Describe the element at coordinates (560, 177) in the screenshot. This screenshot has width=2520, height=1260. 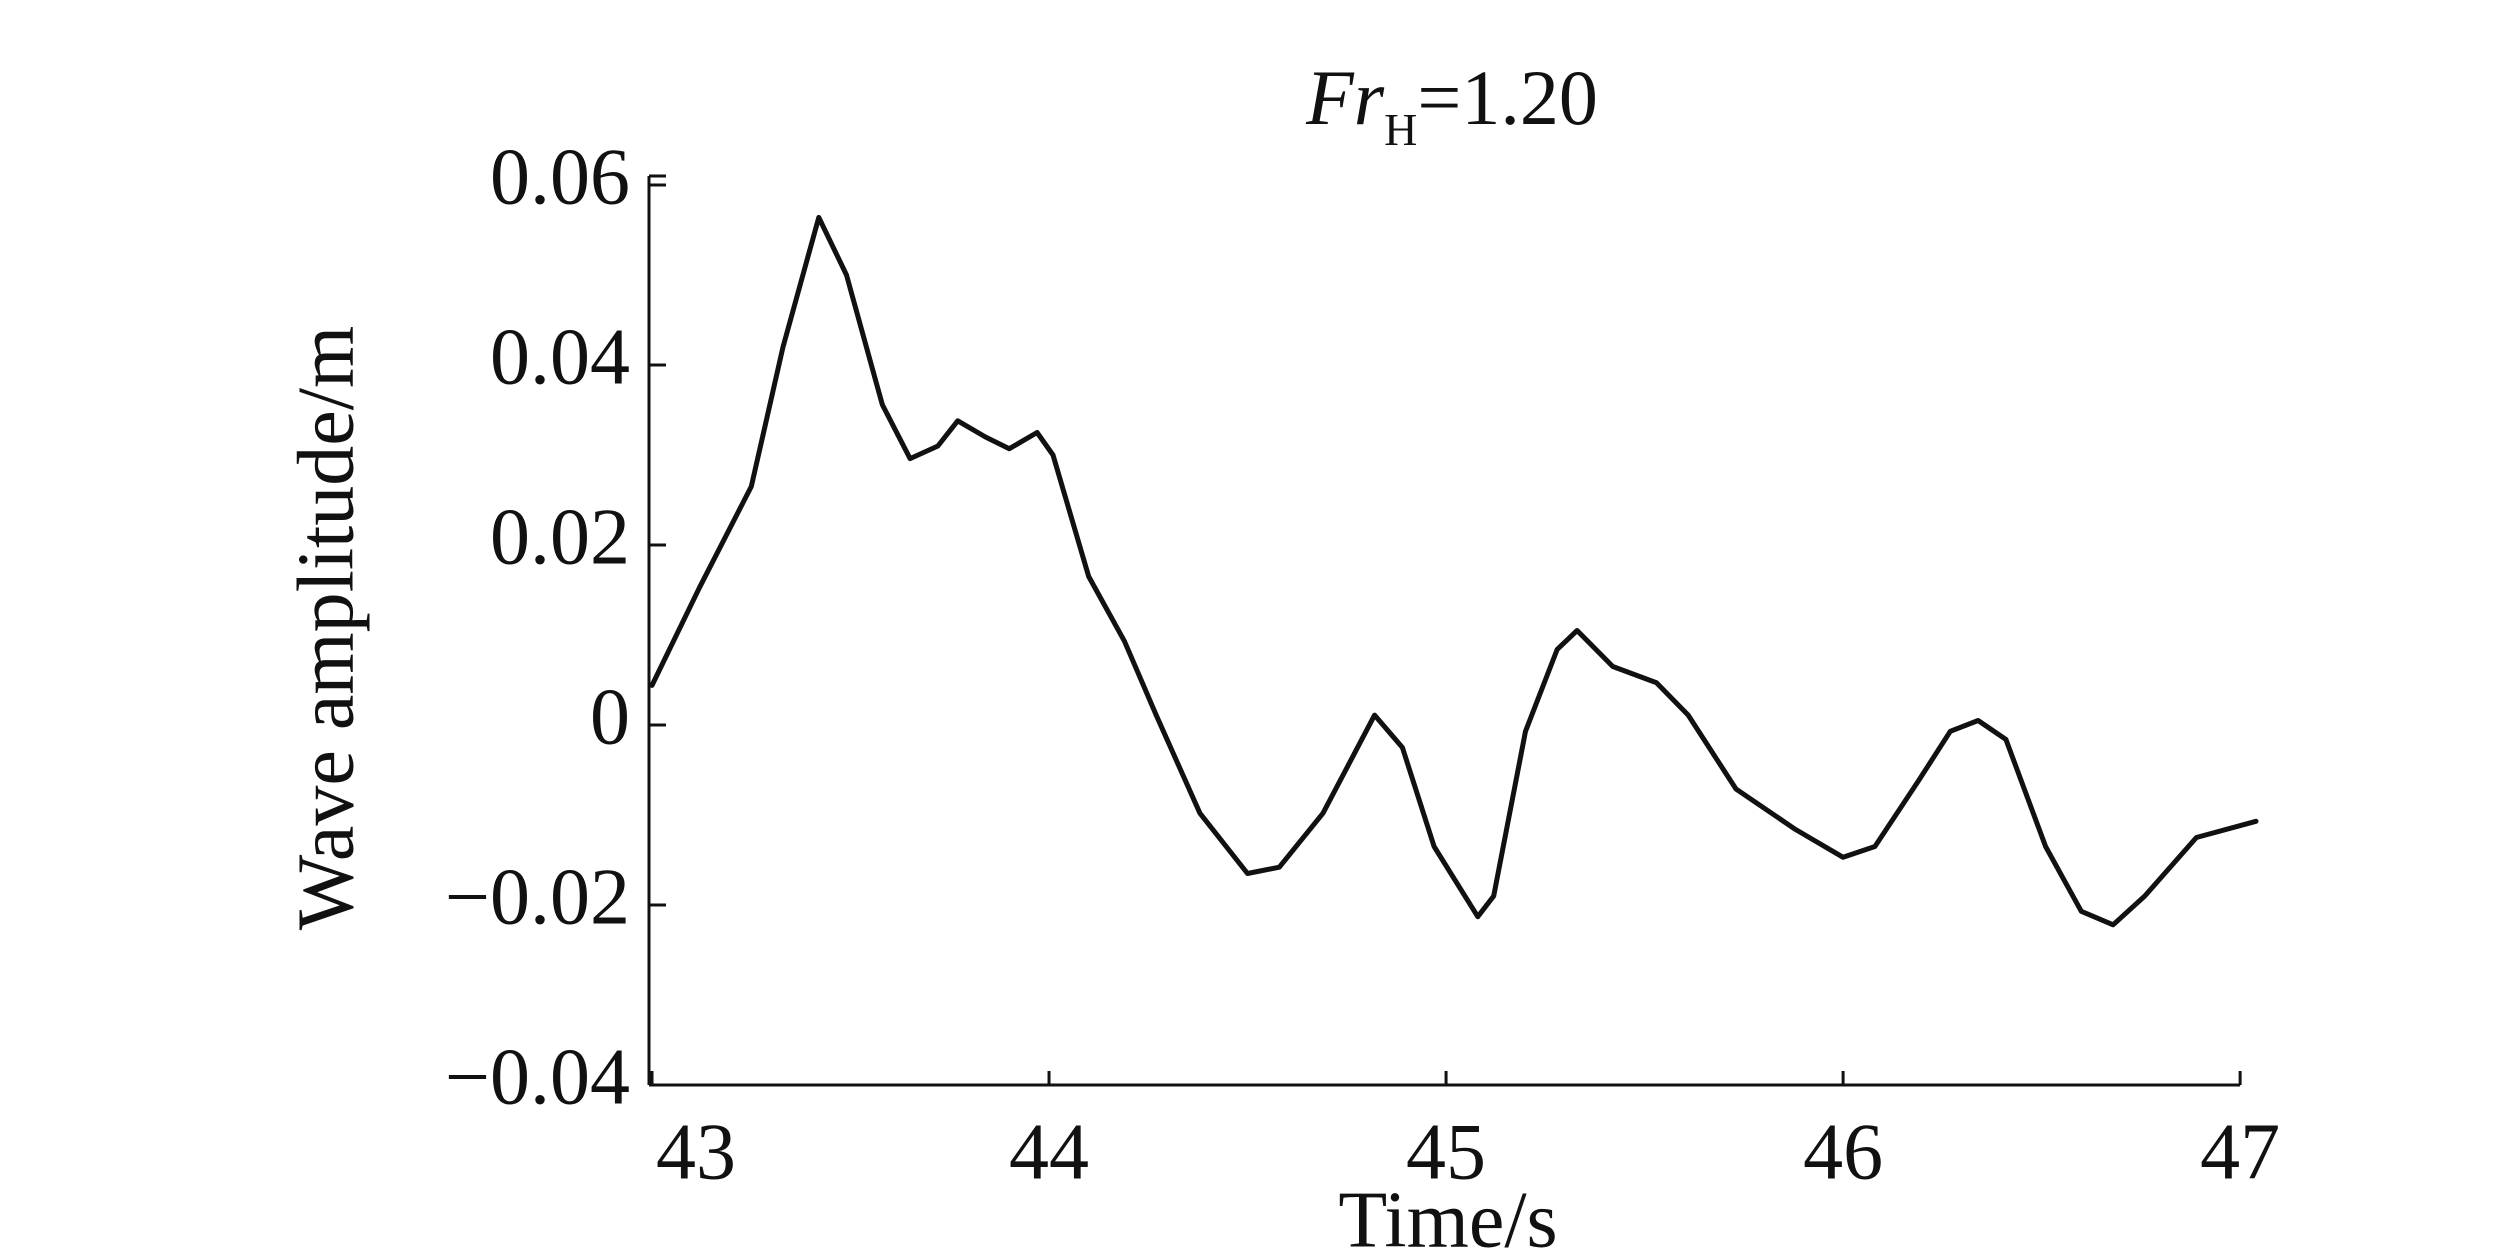
I see `y-tick-label: 0.06` at that location.